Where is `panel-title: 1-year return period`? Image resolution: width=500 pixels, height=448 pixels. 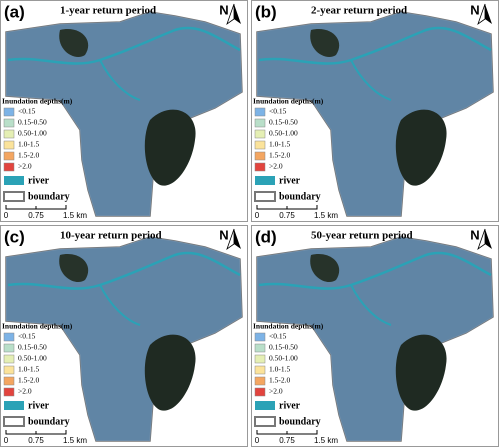 panel-title: 1-year return period is located at coordinates (108, 11).